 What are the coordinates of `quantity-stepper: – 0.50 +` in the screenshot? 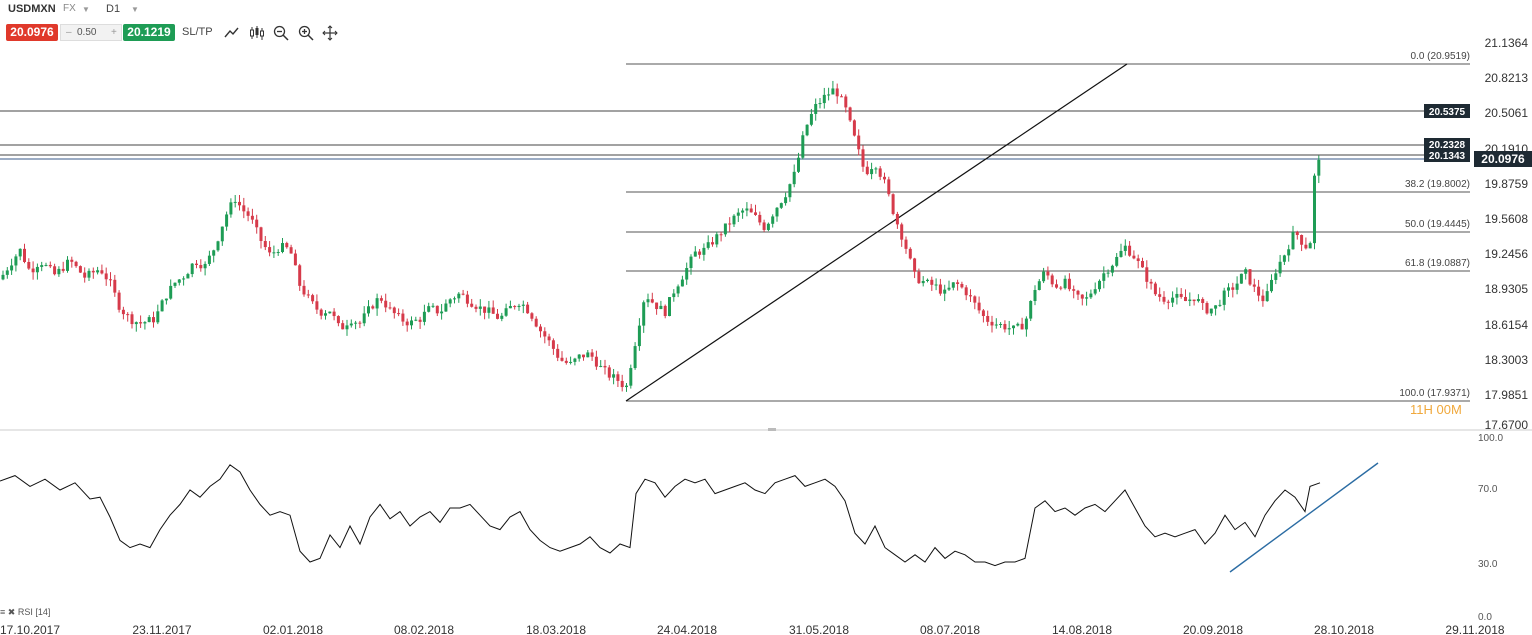 It's located at (91, 32).